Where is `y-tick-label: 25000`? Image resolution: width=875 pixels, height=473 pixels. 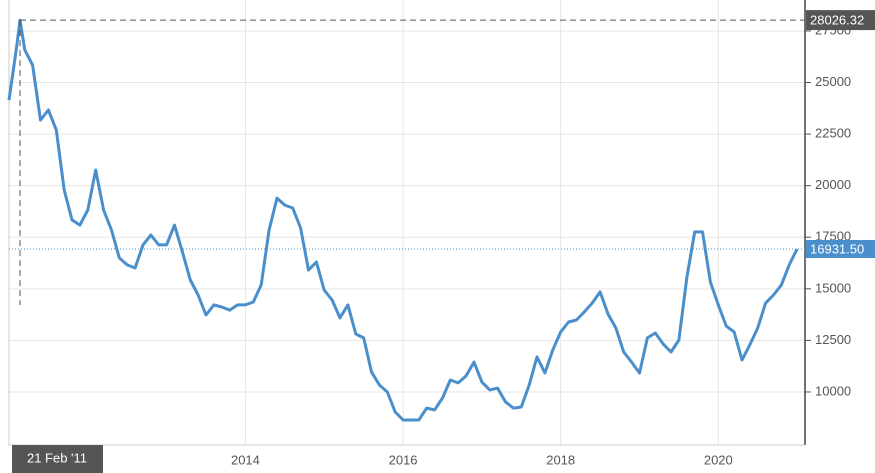
y-tick-label: 25000 is located at coordinates (833, 81).